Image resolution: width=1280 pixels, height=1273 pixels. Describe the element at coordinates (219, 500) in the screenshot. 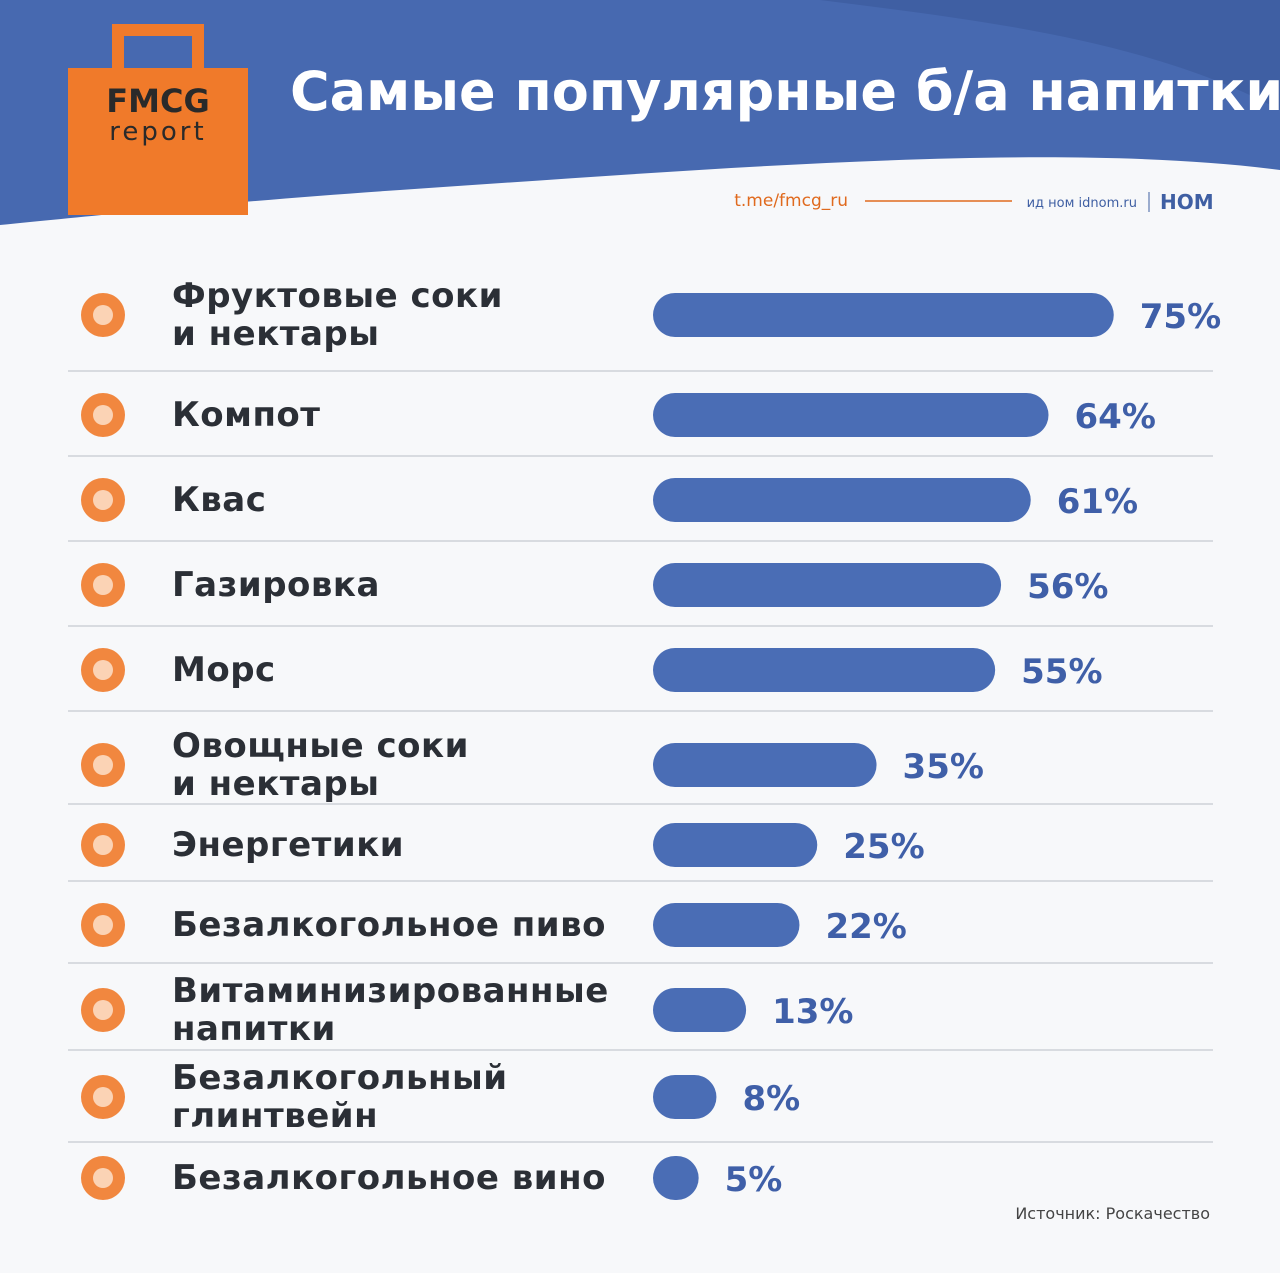

I see `category-label: Квас` at that location.